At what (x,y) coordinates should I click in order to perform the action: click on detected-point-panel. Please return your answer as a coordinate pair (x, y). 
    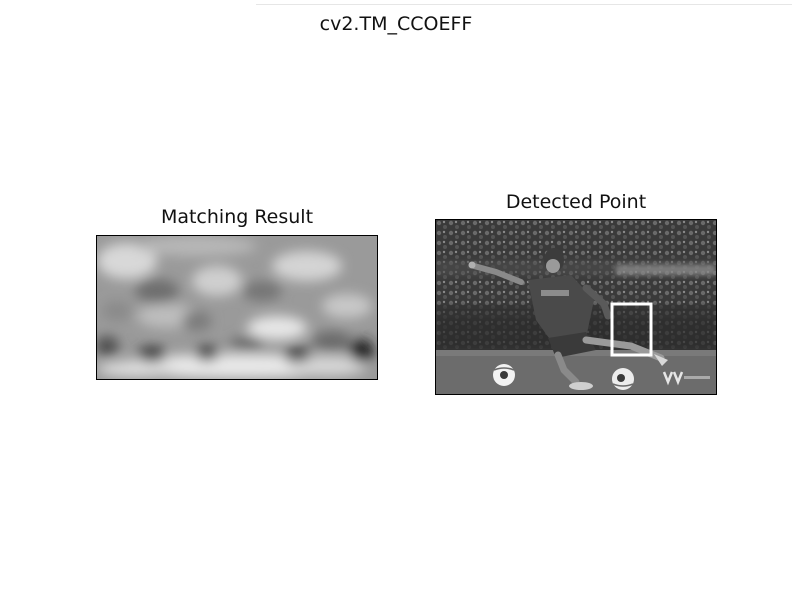
    Looking at the image, I should click on (576, 307).